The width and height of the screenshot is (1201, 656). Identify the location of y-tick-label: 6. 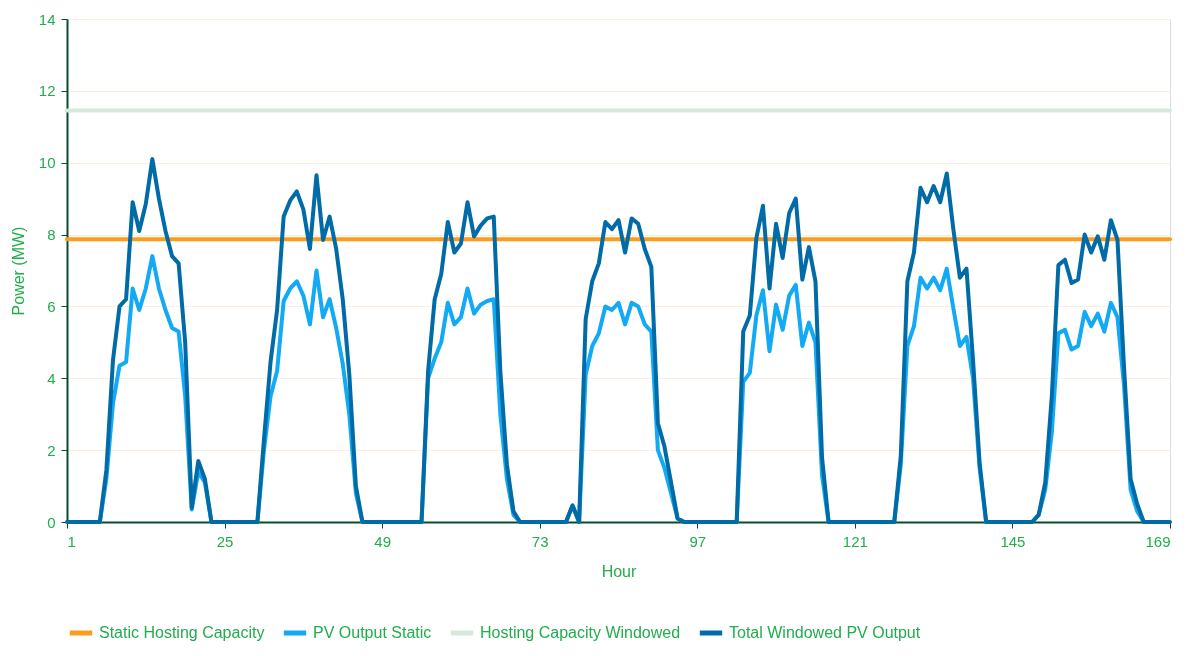
(51, 306).